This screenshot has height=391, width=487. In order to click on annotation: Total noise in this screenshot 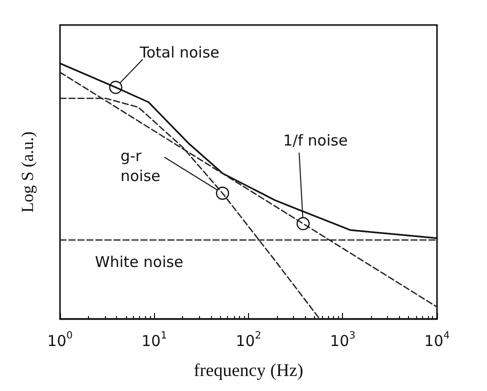, I will do `click(179, 52)`.